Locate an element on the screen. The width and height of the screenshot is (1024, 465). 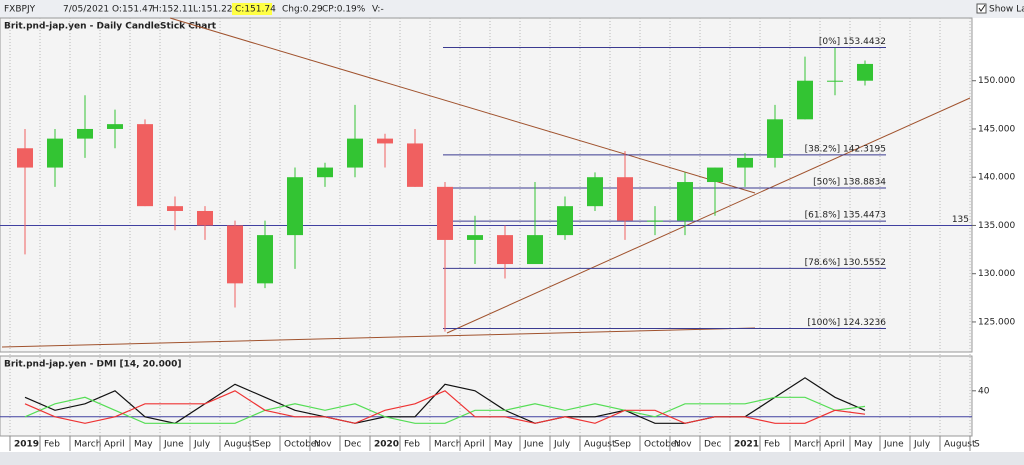
x-tick-label: 2020 is located at coordinates (386, 445).